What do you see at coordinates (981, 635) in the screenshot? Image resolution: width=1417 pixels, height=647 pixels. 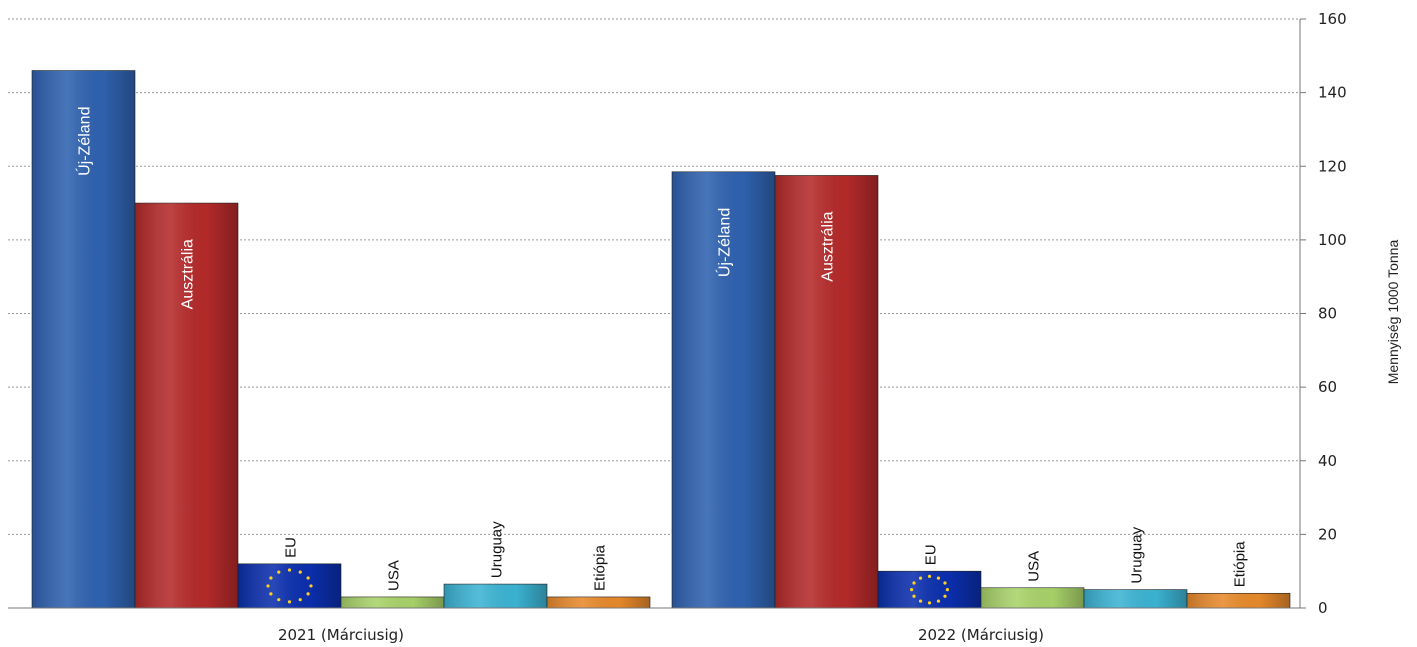 I see `x-category-label: 2022 (Márciusig)` at bounding box center [981, 635].